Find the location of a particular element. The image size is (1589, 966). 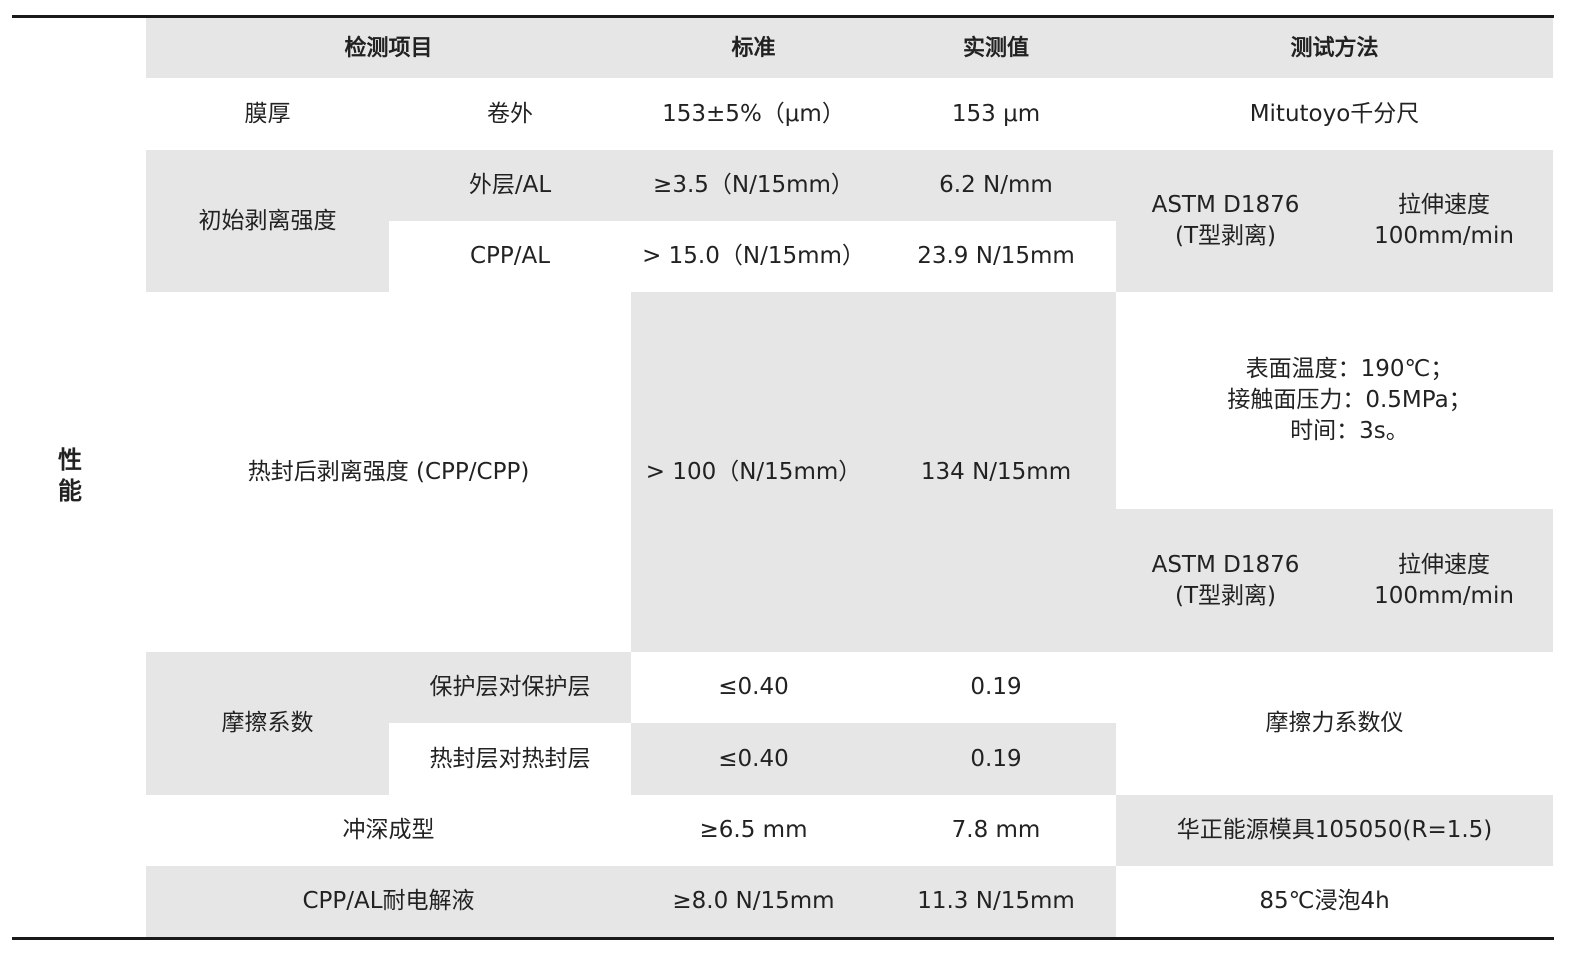

thickness-measured: 153 μm is located at coordinates (996, 113).